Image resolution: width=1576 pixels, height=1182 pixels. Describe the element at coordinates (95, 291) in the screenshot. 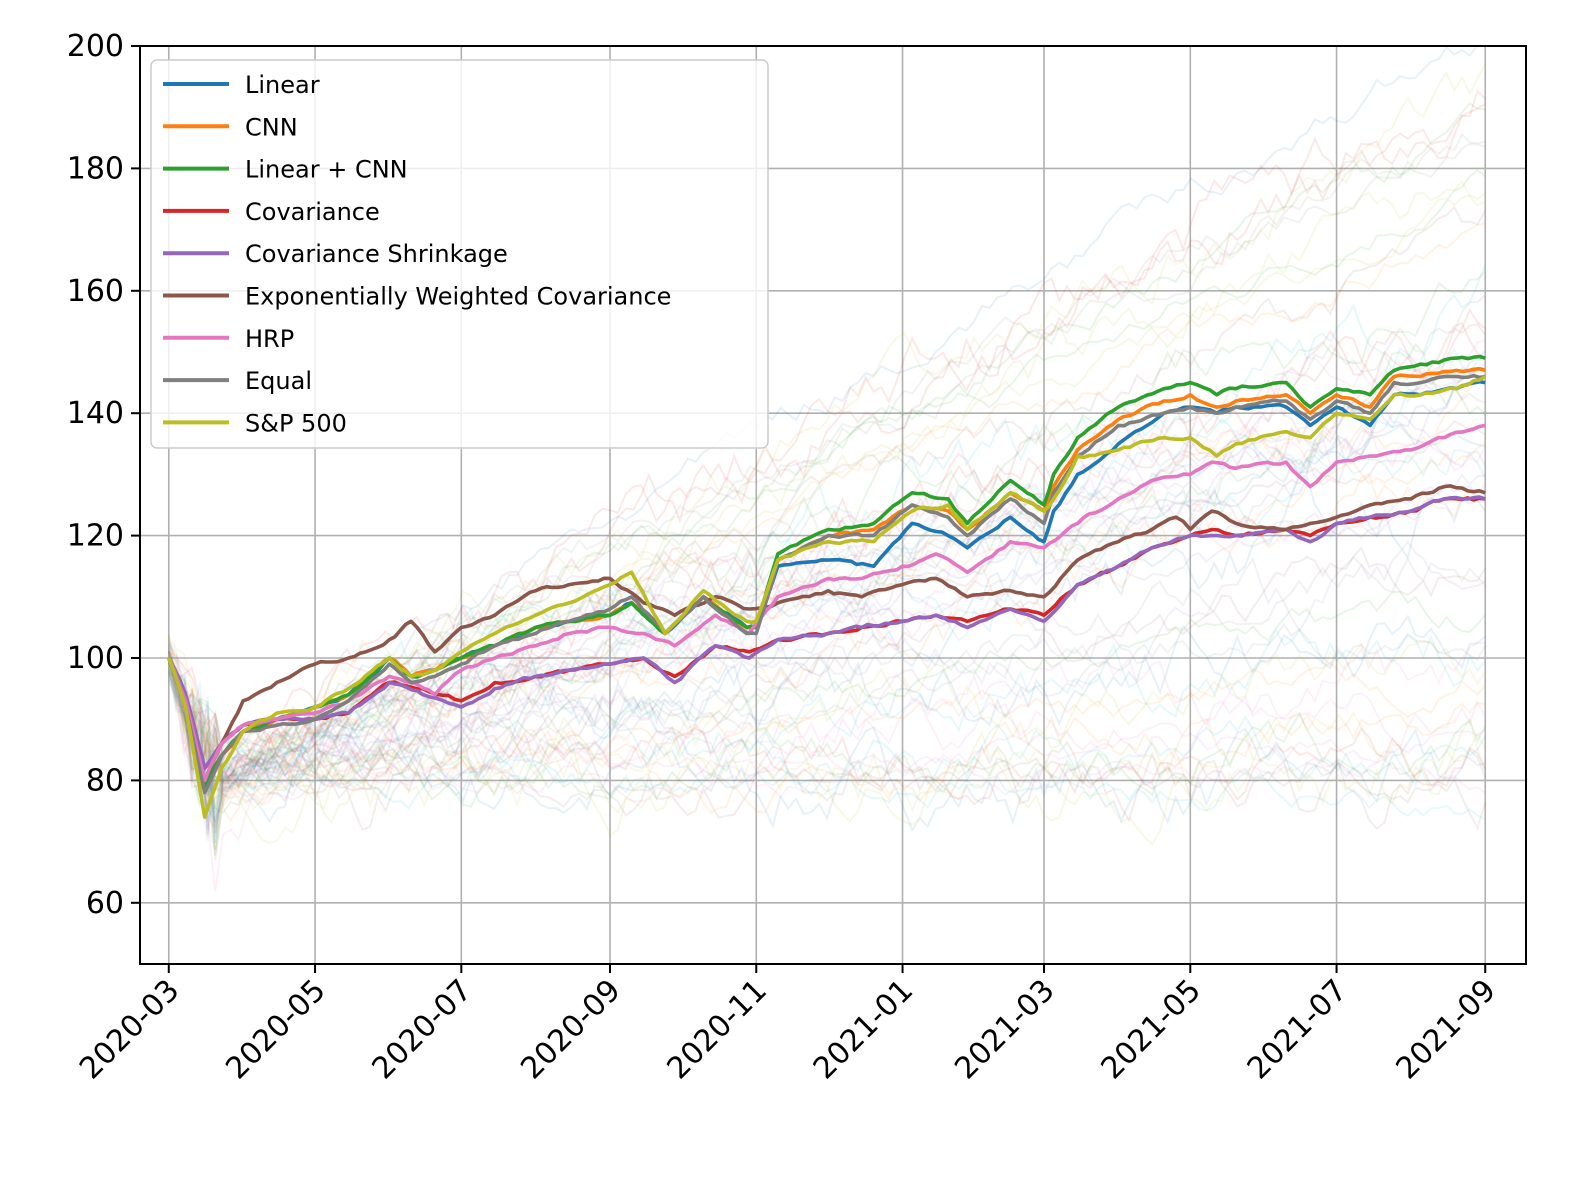

I see `y-tick-label: 160` at that location.